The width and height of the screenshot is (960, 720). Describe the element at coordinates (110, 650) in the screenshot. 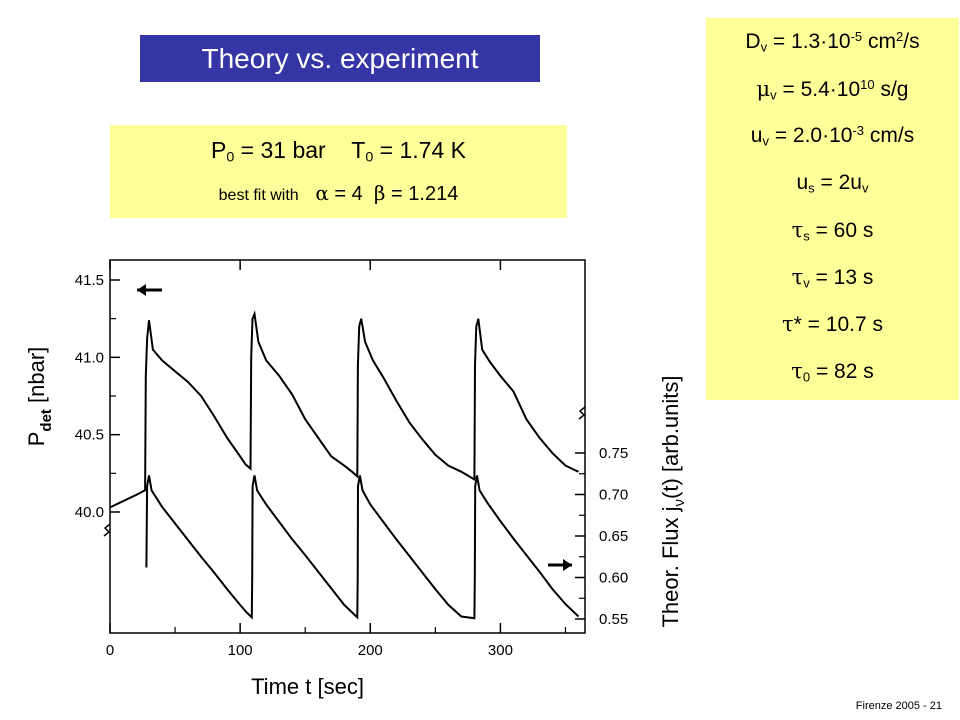

I see `x-tick-label: 0` at that location.